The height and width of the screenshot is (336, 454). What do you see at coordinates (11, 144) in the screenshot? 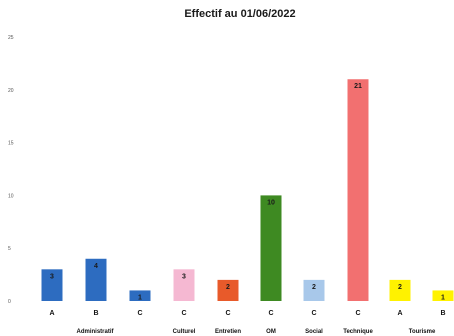
I see `y-tick-label: 15` at bounding box center [11, 144].